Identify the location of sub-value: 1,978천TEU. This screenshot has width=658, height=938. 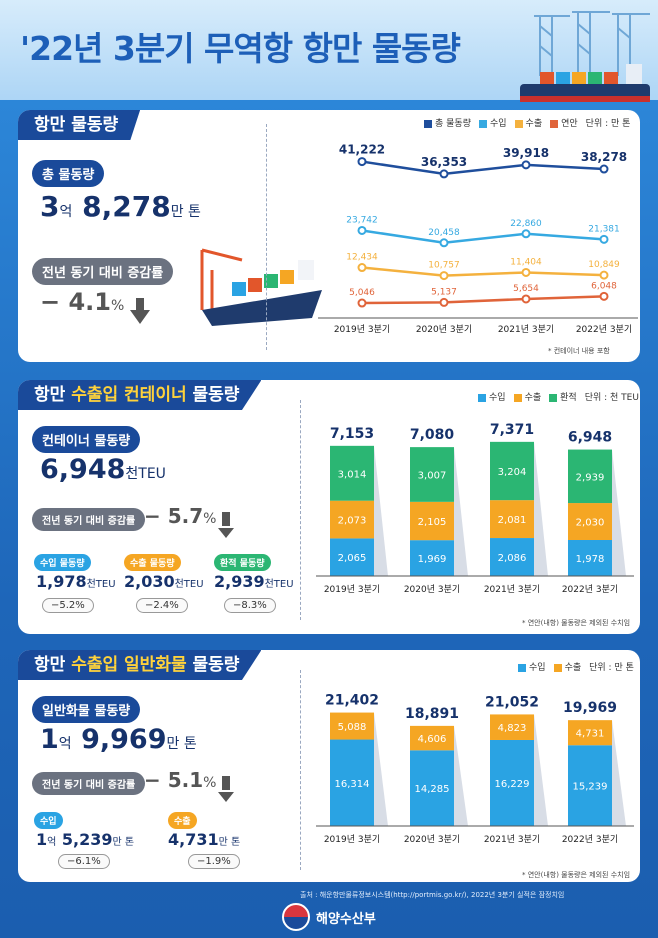
(76, 581).